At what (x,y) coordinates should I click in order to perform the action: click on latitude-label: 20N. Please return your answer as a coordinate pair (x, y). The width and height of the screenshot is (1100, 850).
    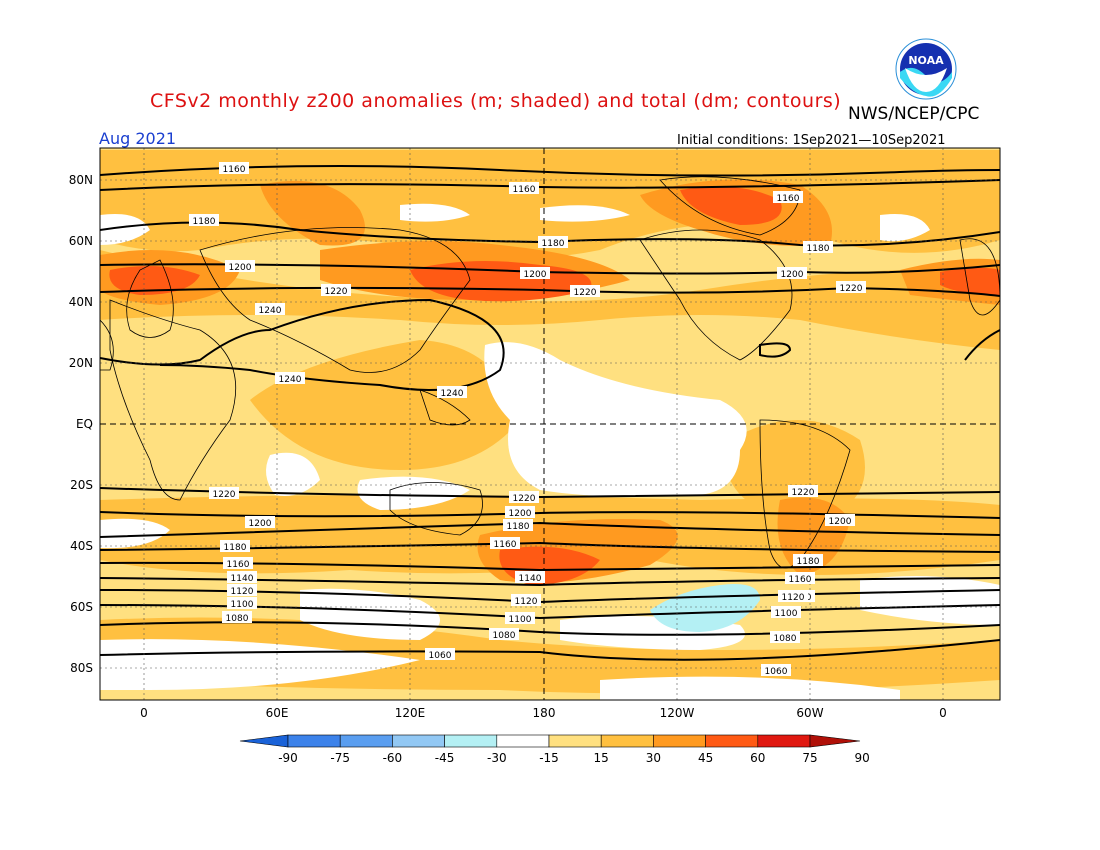
    Looking at the image, I should click on (81, 363).